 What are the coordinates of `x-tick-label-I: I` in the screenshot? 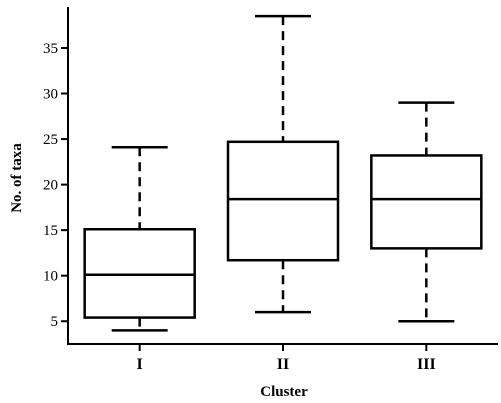 It's located at (140, 364).